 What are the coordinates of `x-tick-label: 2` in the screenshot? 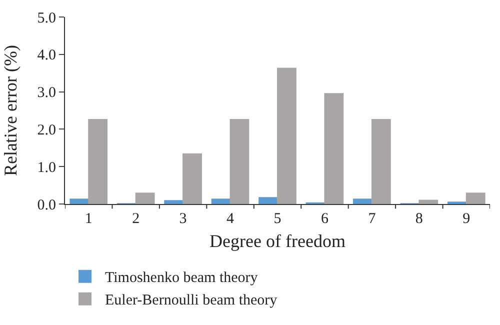 It's located at (136, 219).